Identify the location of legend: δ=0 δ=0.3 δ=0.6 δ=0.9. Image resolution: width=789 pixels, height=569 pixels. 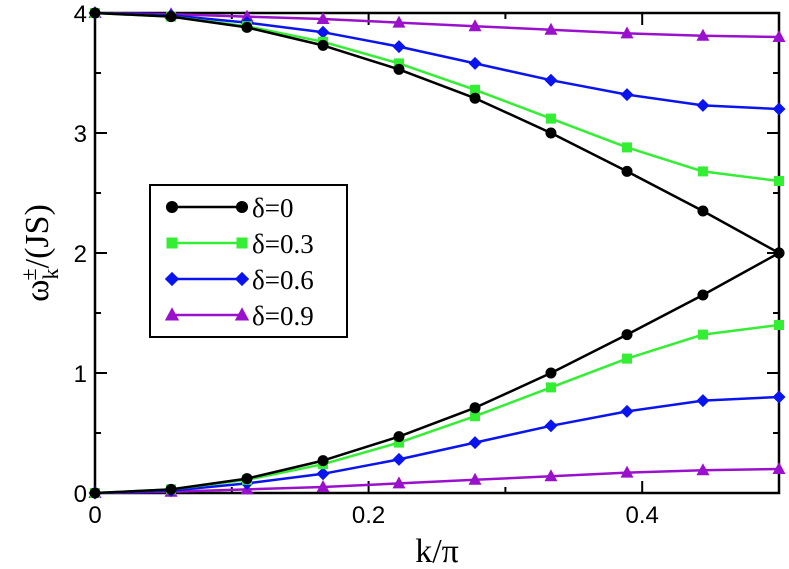
(248, 261).